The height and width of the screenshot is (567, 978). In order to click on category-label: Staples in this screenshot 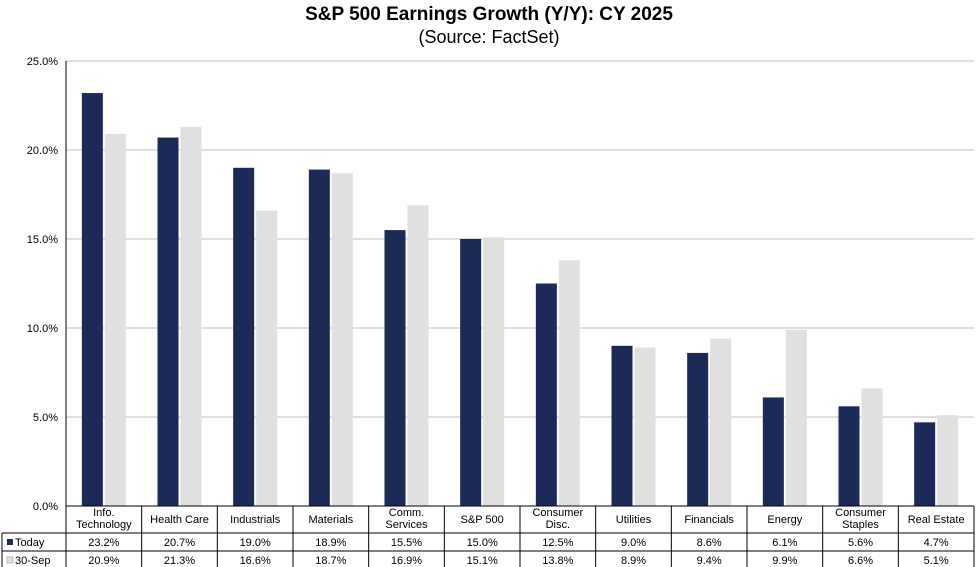, I will do `click(860, 525)`.